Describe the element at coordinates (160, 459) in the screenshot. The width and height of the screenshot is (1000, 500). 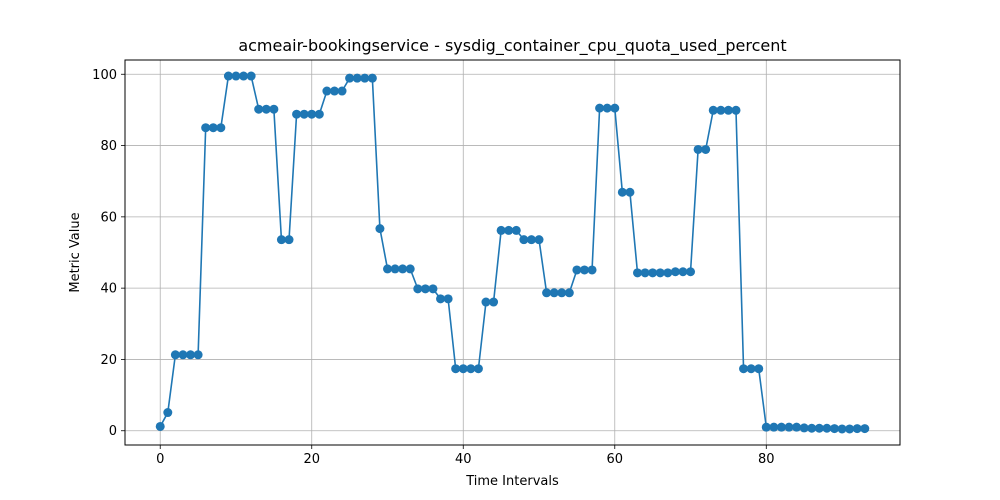
I see `x-tick-label: 0` at that location.